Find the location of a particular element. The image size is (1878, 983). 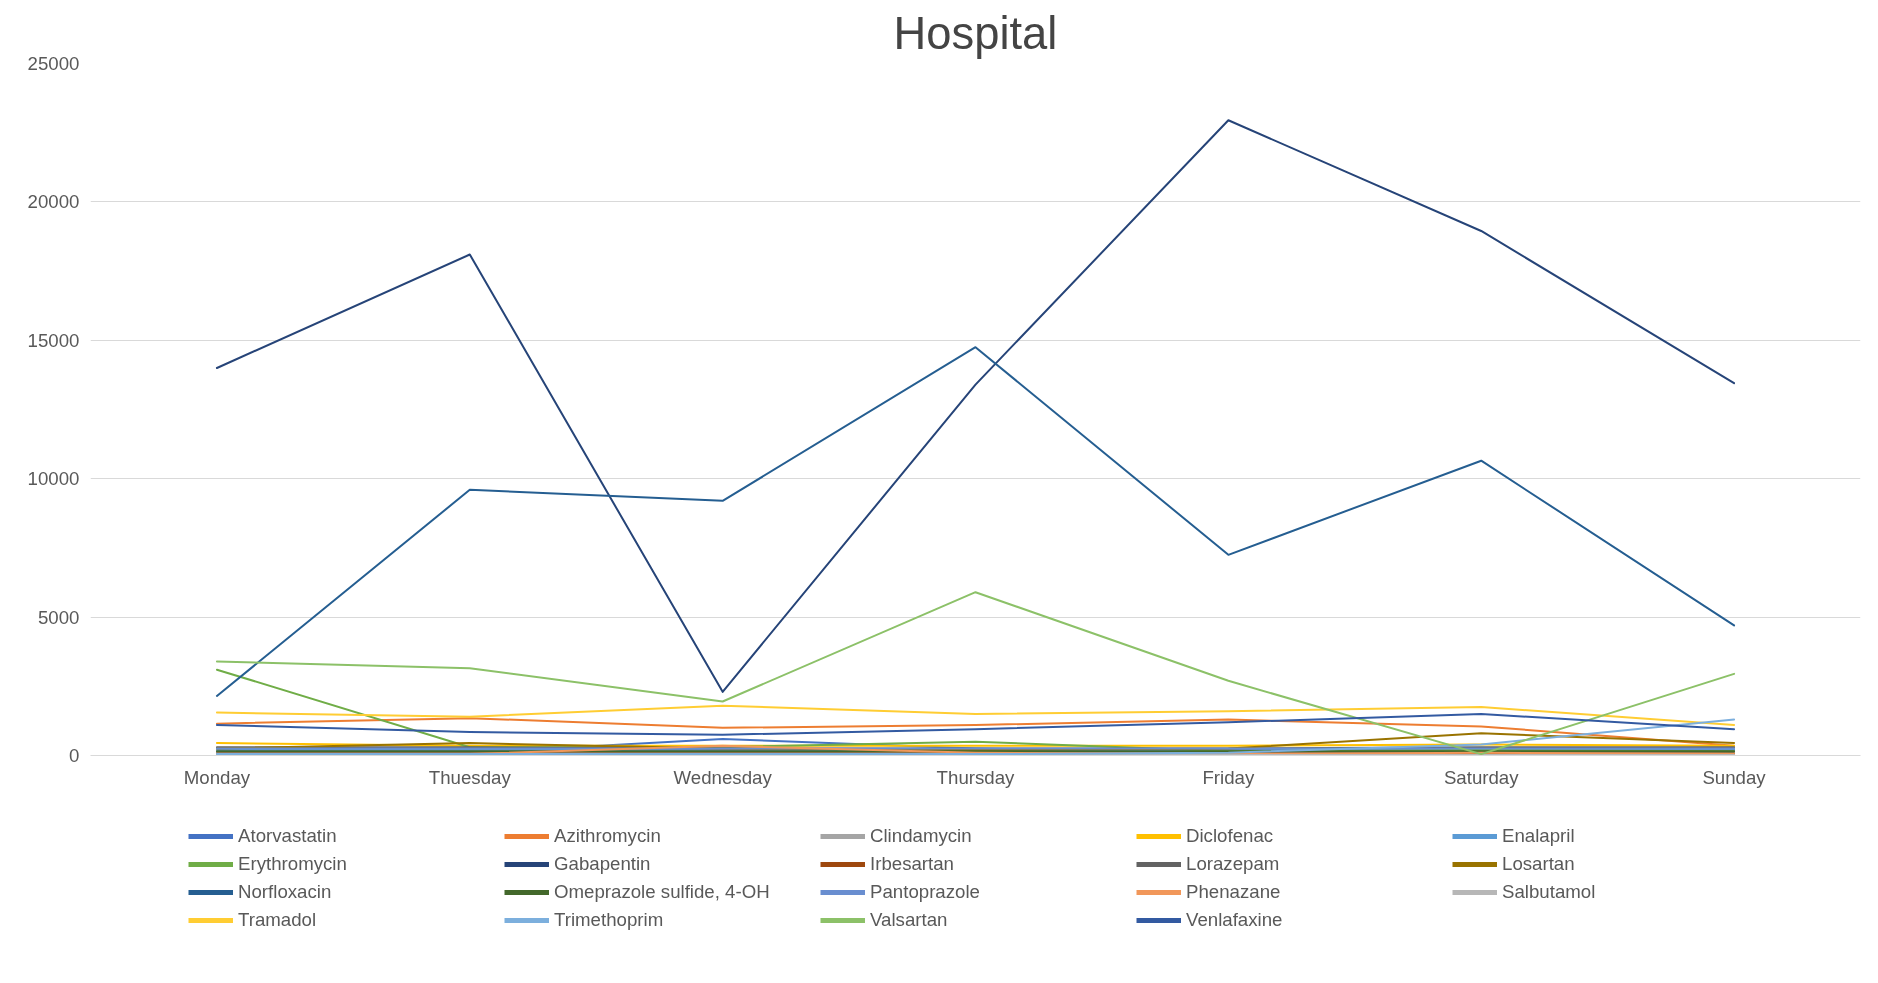

x-tick-label: Thuesday is located at coordinates (470, 777).